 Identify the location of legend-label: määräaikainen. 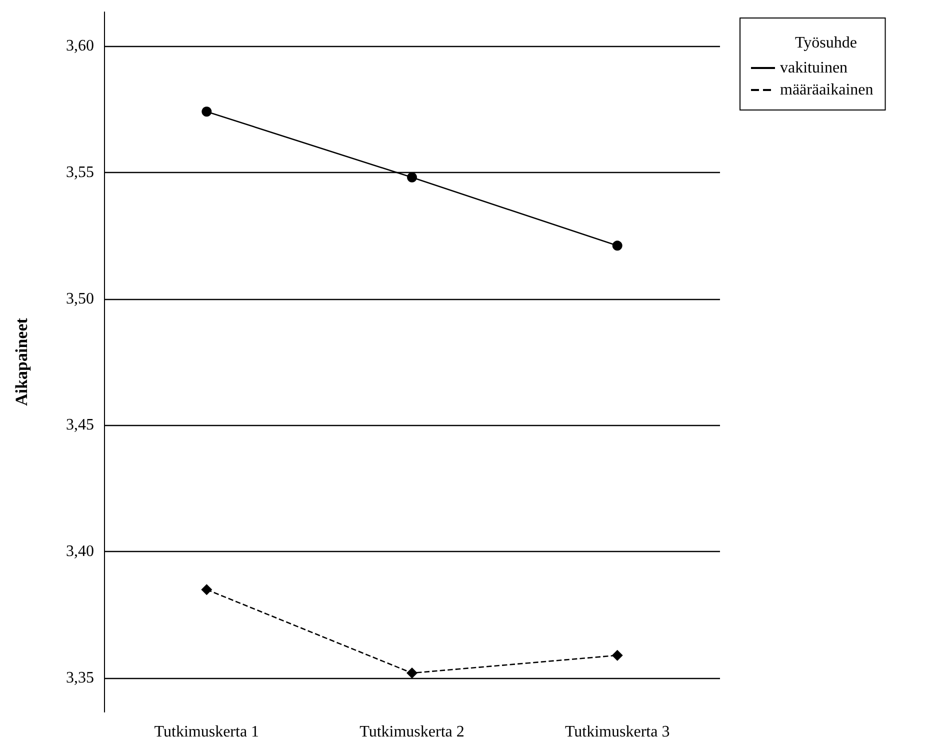
(827, 90).